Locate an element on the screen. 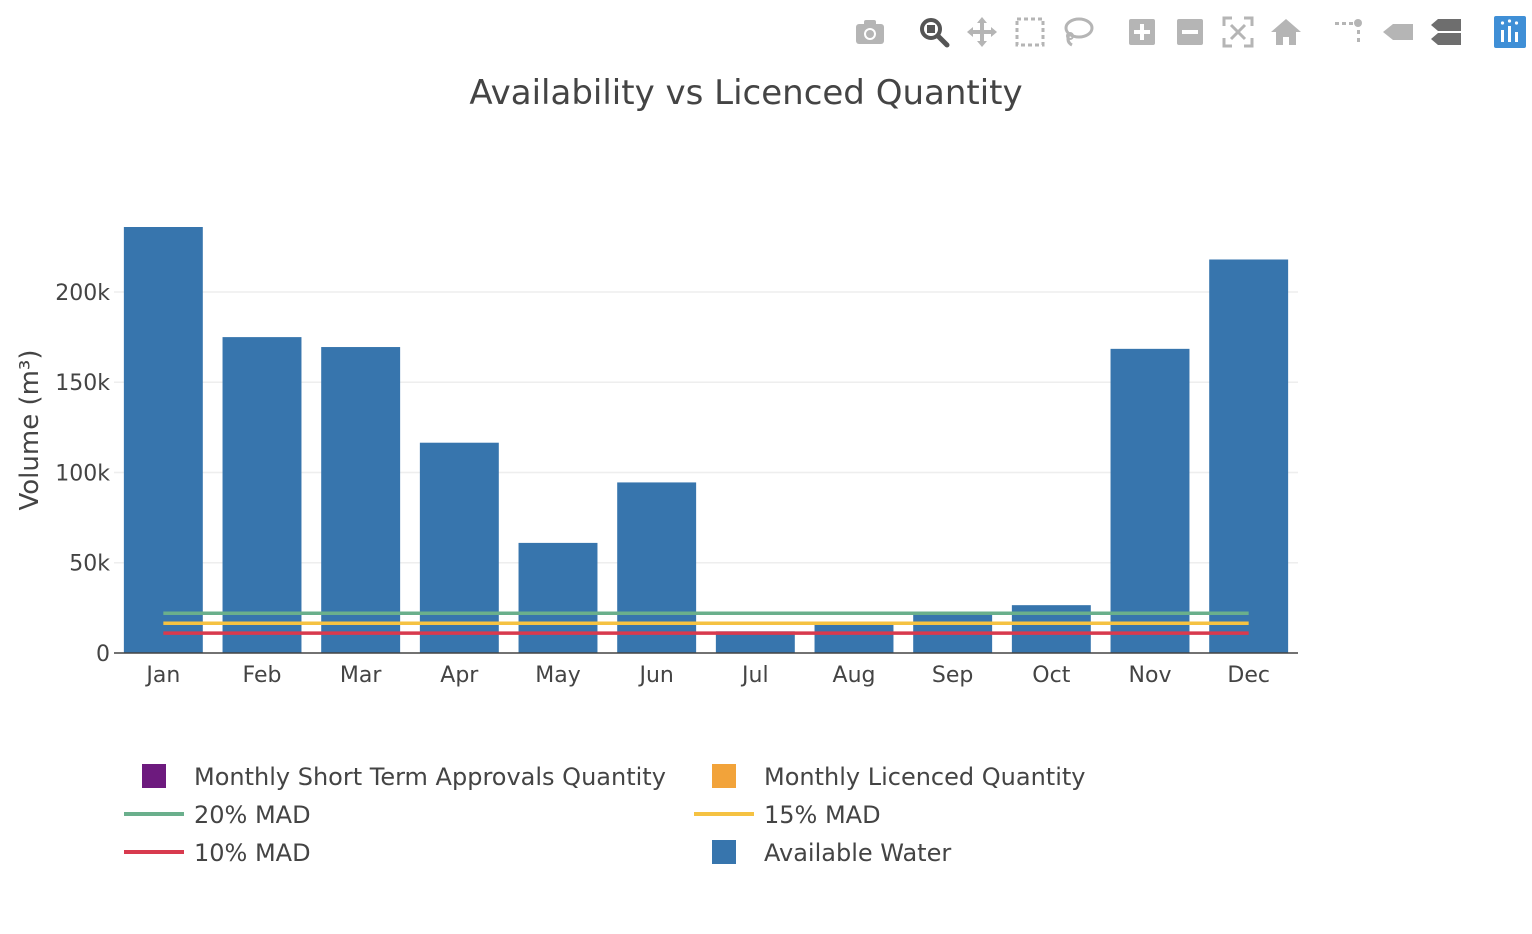 The height and width of the screenshot is (934, 1532). zoom-out-button is located at coordinates (1190, 32).